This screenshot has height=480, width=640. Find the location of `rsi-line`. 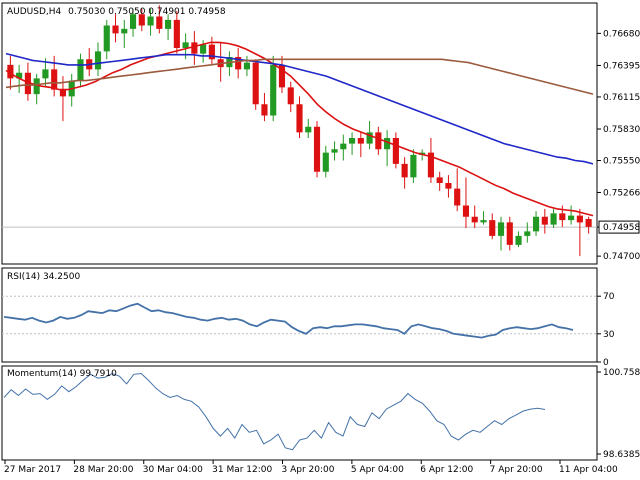

rsi-line is located at coordinates (288, 320).